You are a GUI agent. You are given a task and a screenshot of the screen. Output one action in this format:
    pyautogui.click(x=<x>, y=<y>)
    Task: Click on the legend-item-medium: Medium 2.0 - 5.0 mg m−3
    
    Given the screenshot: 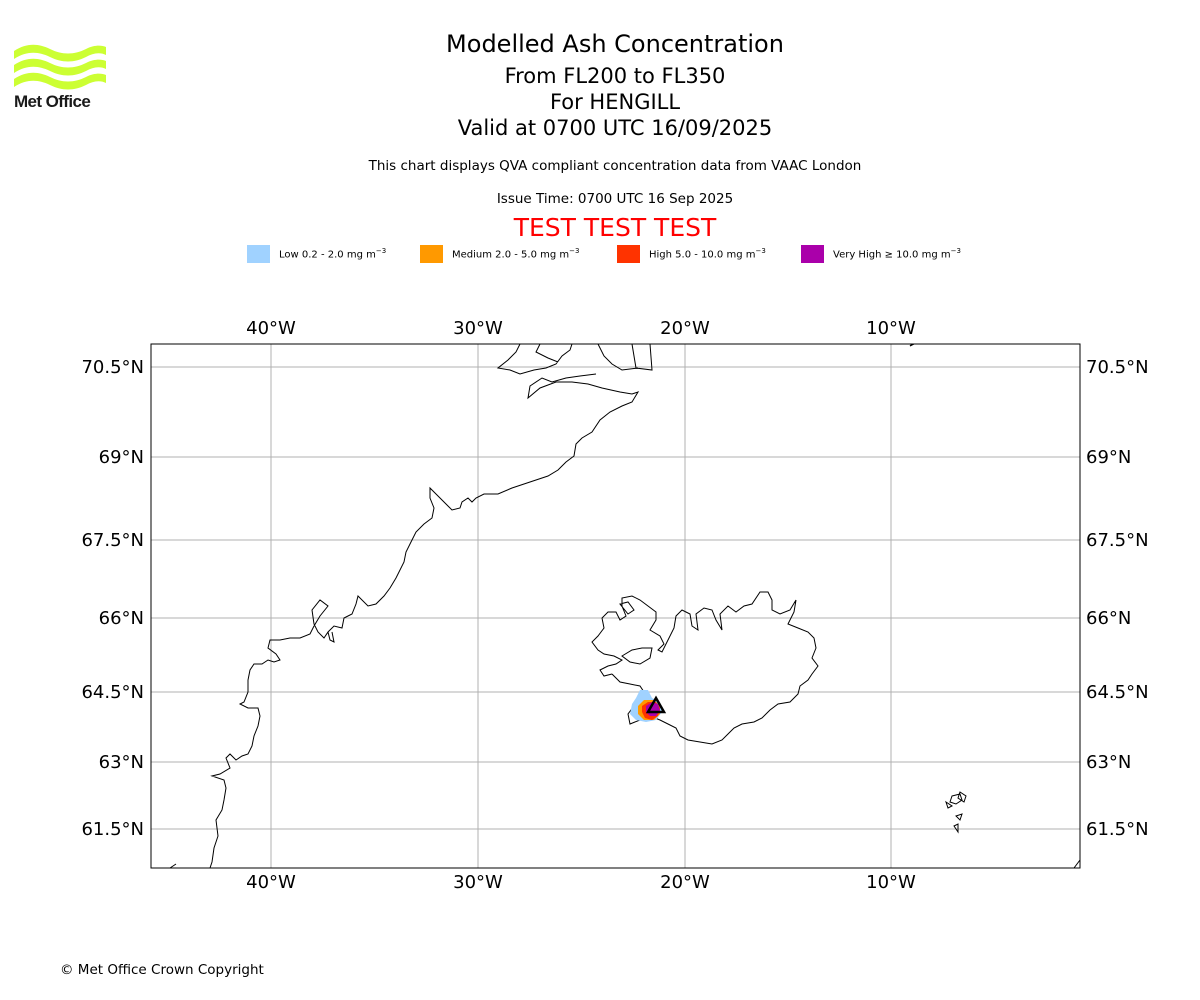 What is the action you would take?
    pyautogui.click(x=499, y=254)
    